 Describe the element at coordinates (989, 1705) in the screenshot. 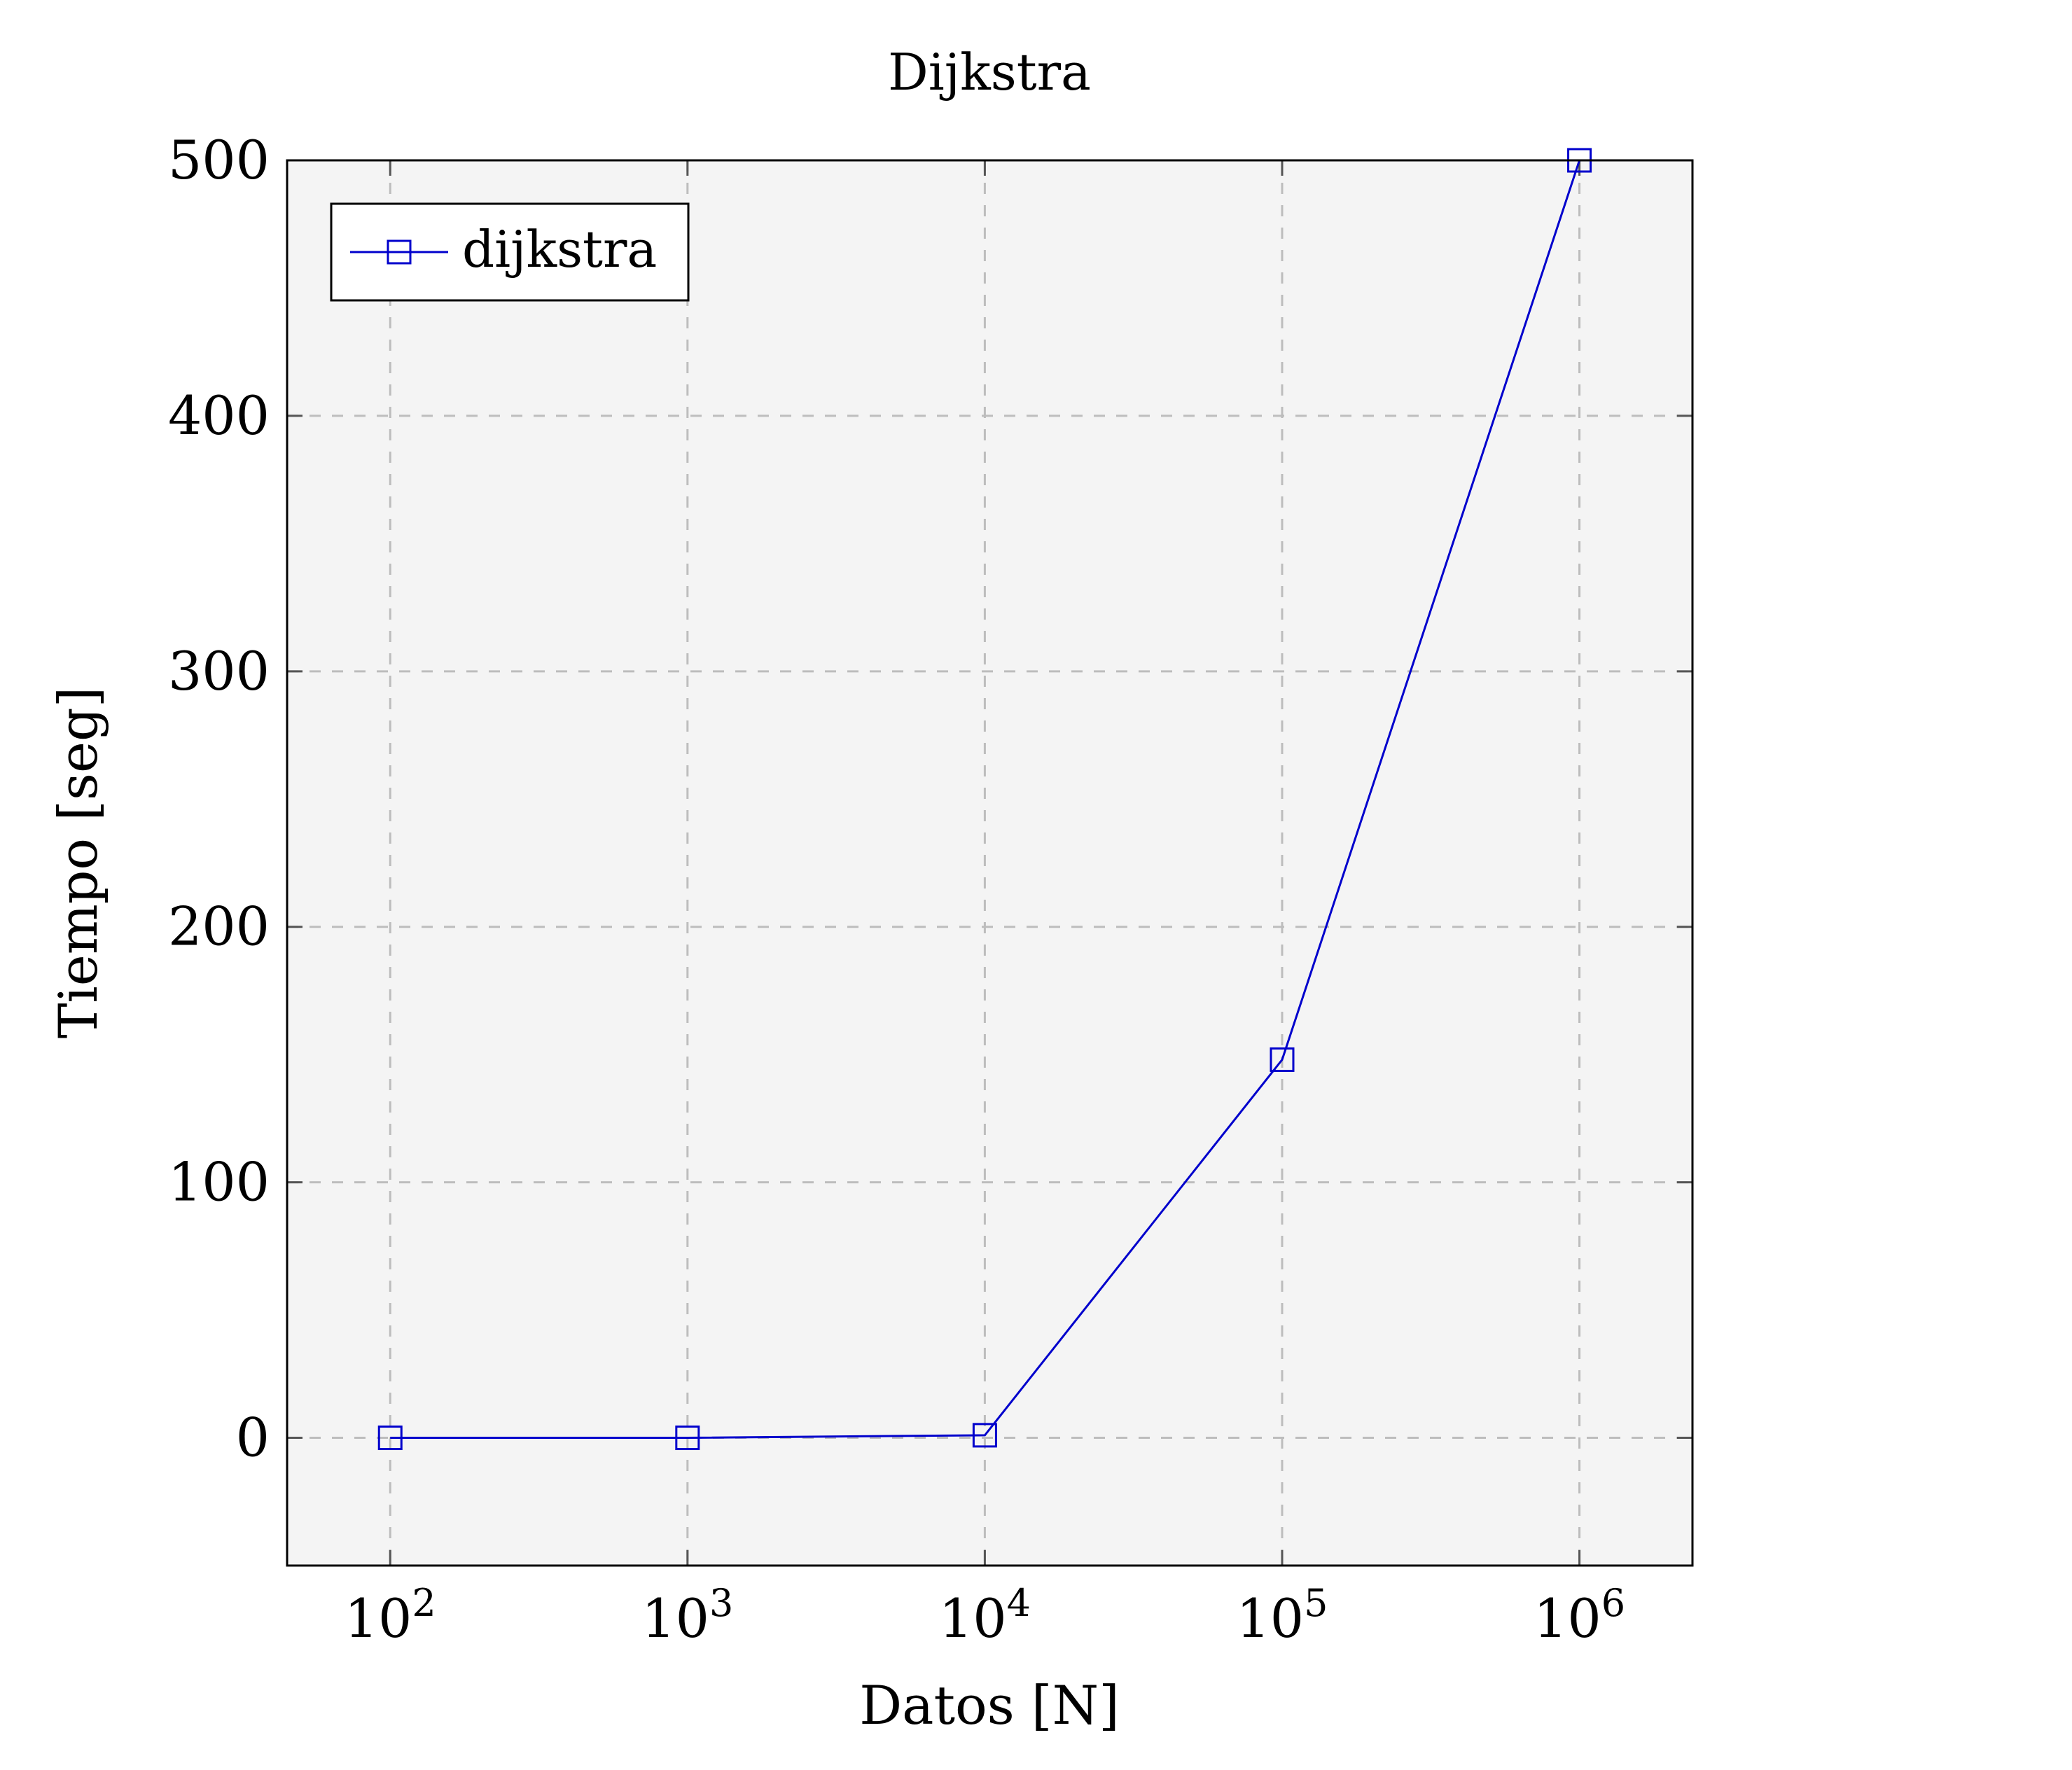

I see `x-axis-label: Datos [N]` at that location.